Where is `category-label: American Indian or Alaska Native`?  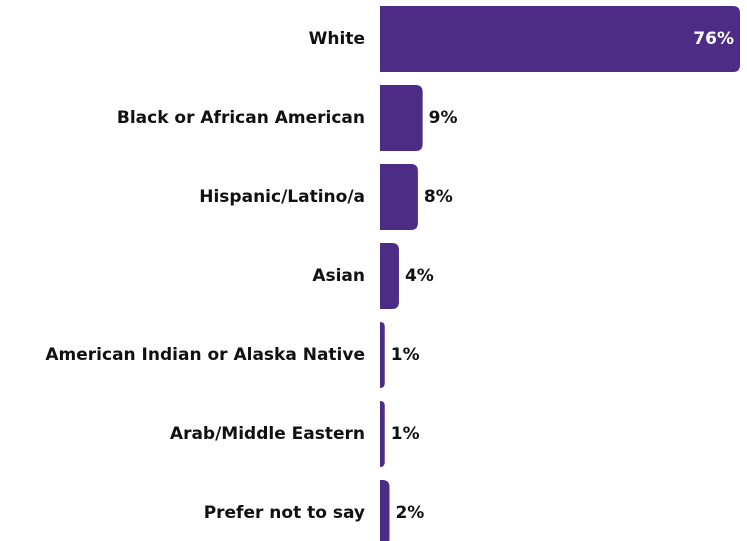
category-label: American Indian or Alaska Native is located at coordinates (205, 355).